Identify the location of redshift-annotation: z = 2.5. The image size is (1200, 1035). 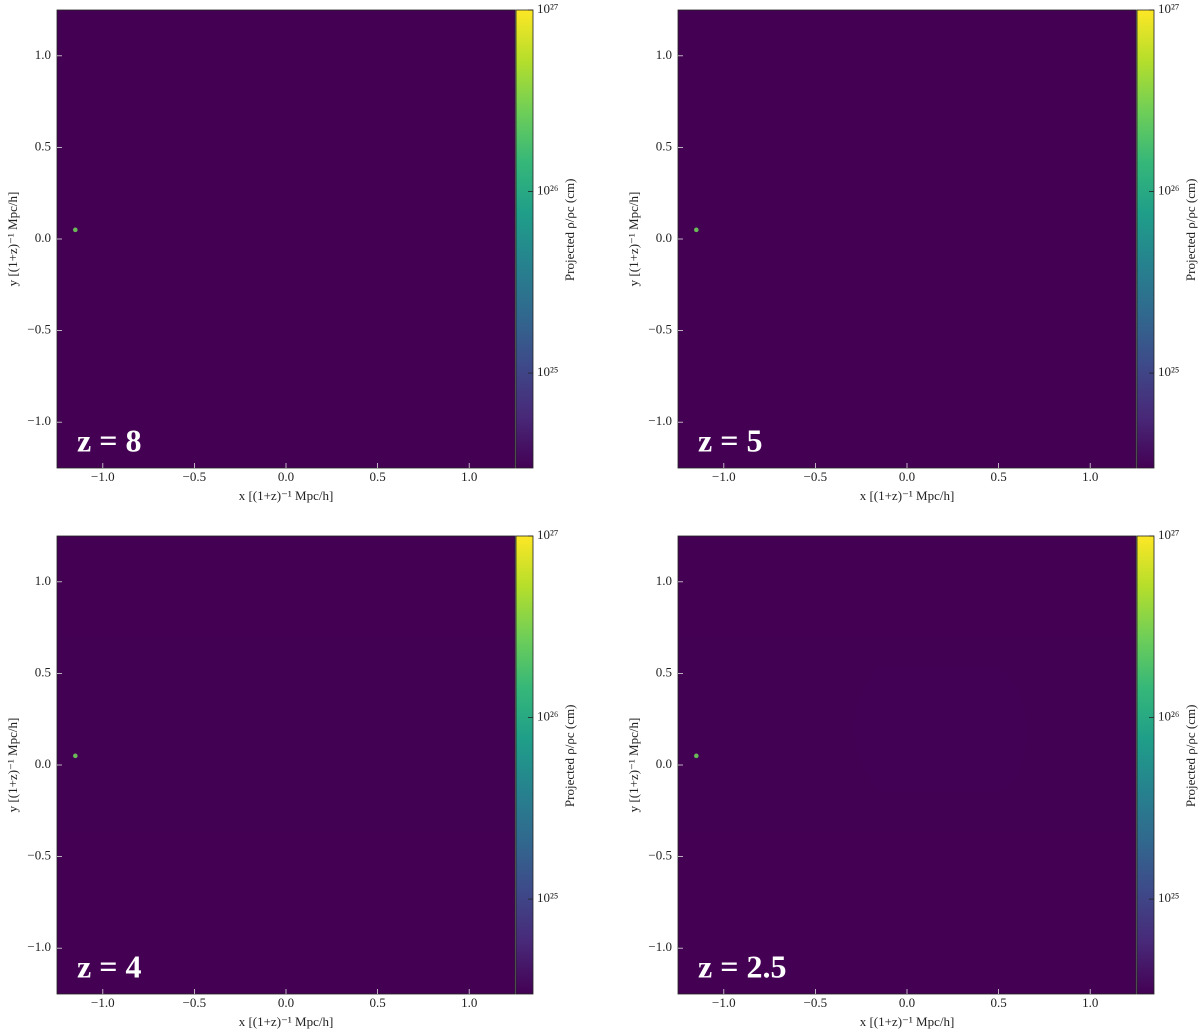
(742, 966).